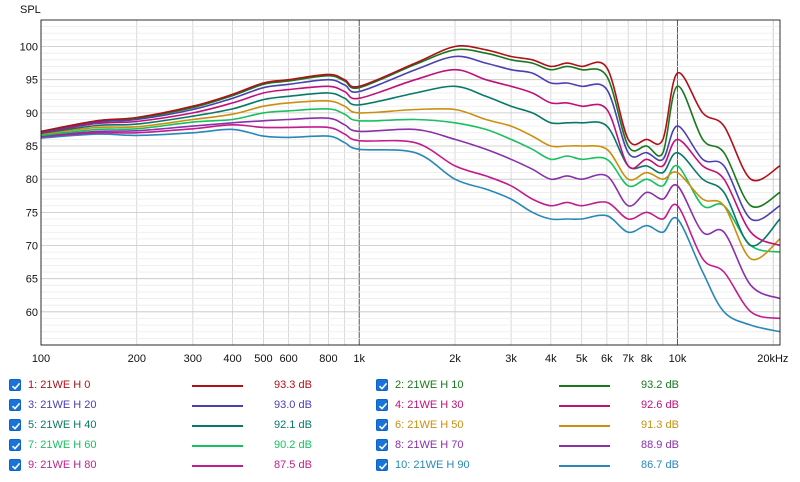  Describe the element at coordinates (32, 213) in the screenshot. I see `y-tick-label: 75` at that location.